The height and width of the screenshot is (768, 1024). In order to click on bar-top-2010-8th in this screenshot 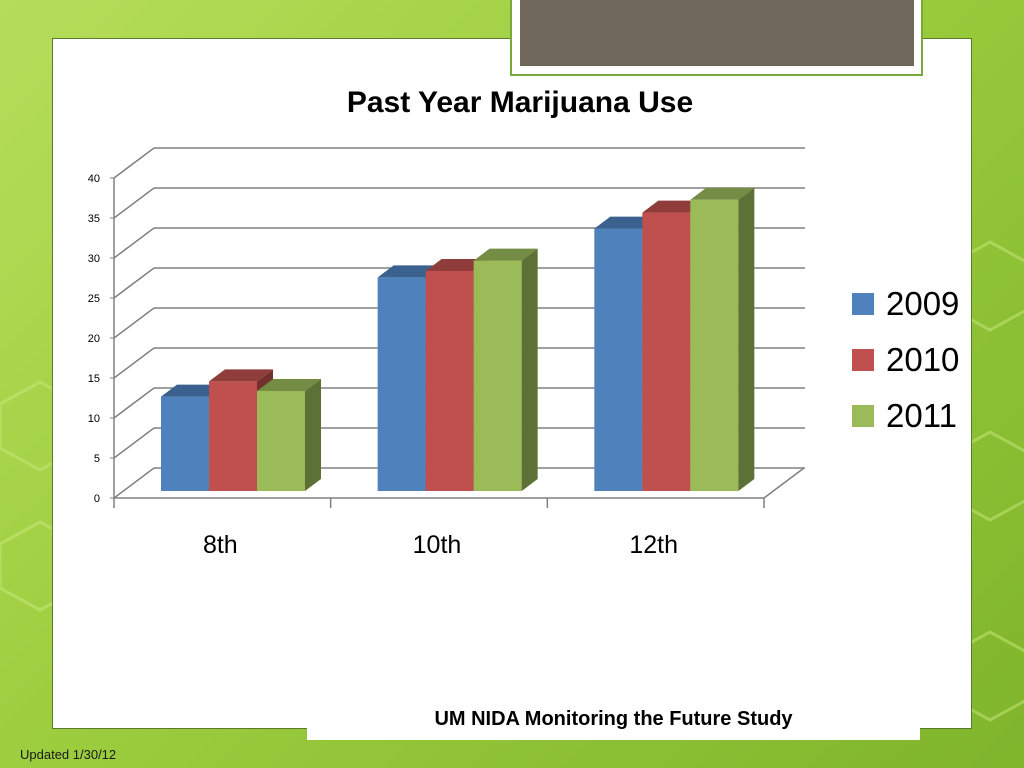, I will do `click(241, 375)`.